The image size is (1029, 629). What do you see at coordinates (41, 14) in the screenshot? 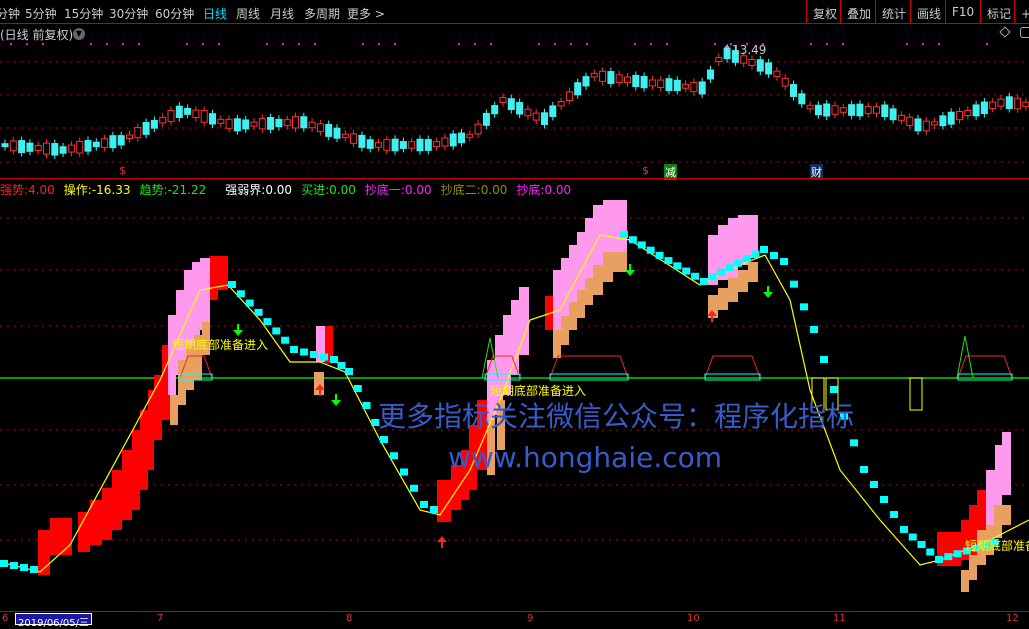
I see `period-tab: 5分钟` at bounding box center [41, 14].